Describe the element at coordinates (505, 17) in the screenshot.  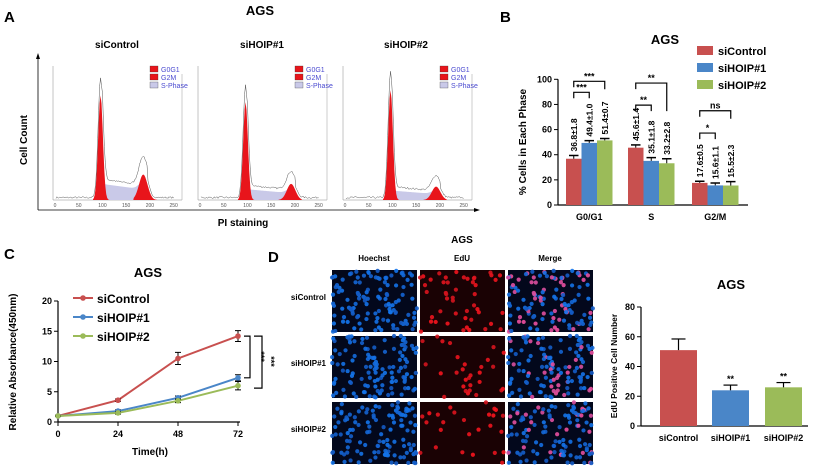
I see `panel-letter-b: B` at that location.